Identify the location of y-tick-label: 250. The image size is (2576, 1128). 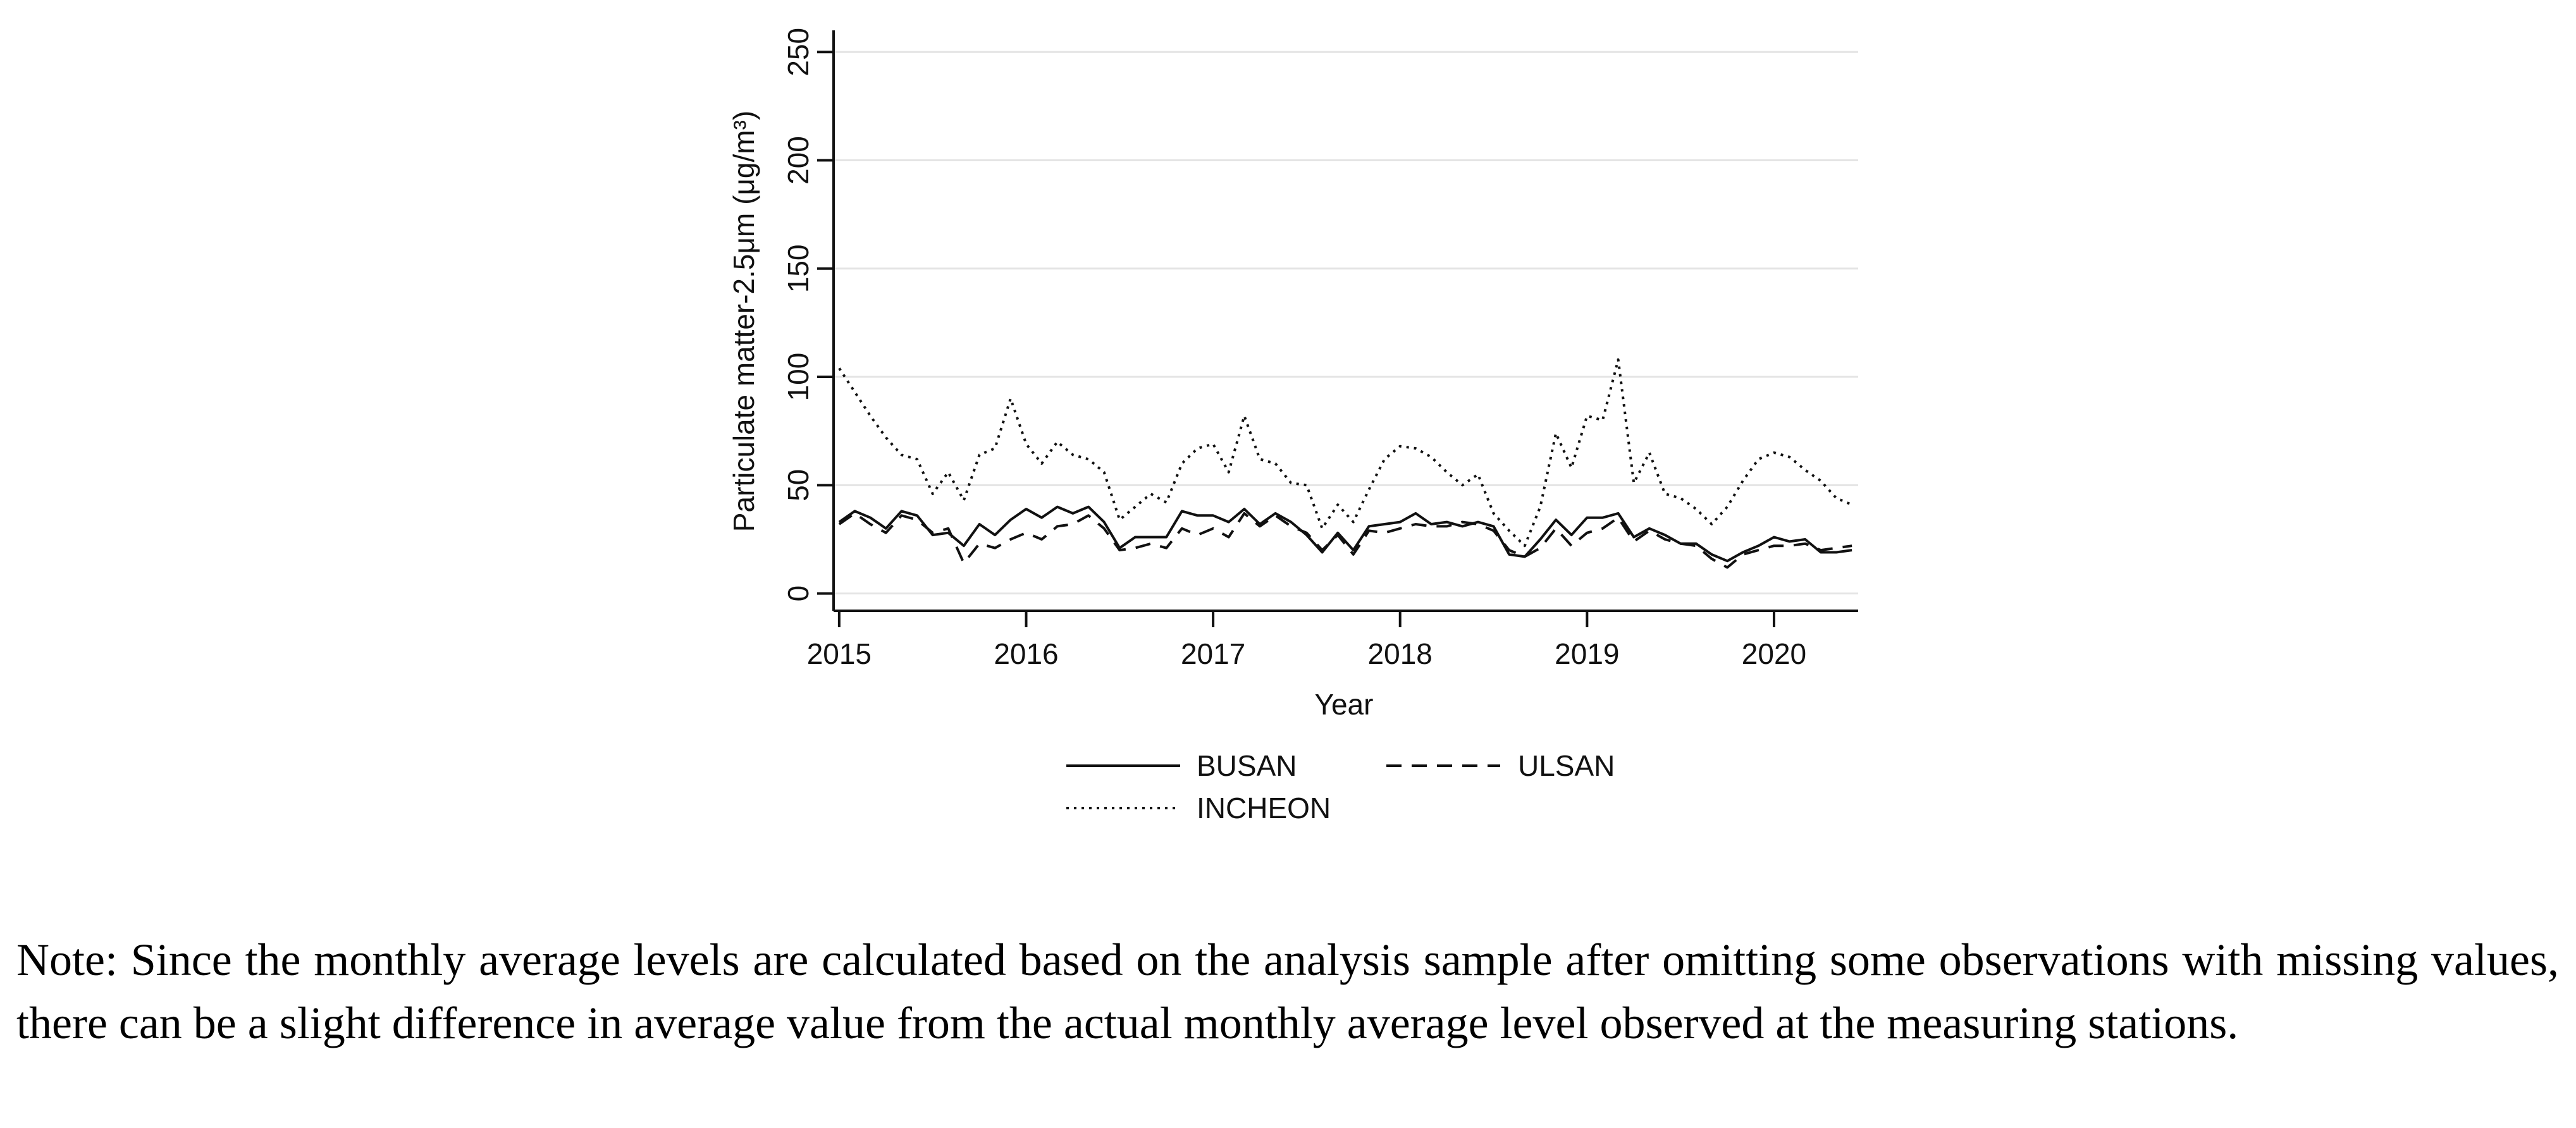
(799, 52).